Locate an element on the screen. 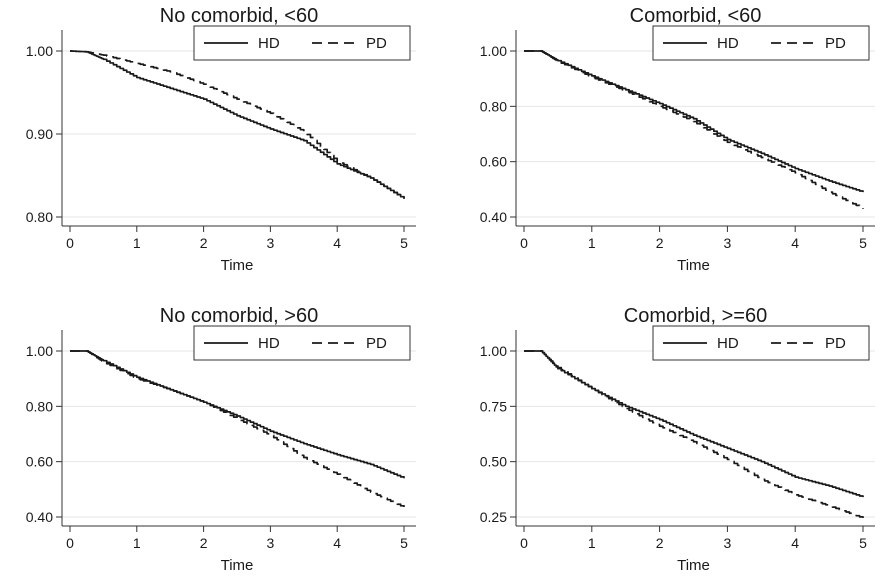  chart-3-x-tick-label: 2 is located at coordinates (204, 543).